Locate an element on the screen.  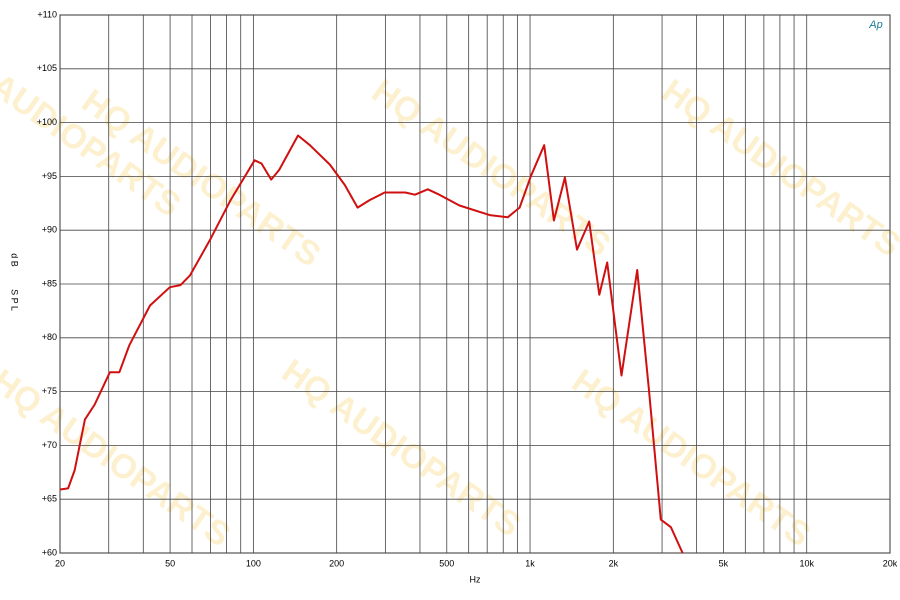
x-axis-label: Hz is located at coordinates (475, 579).